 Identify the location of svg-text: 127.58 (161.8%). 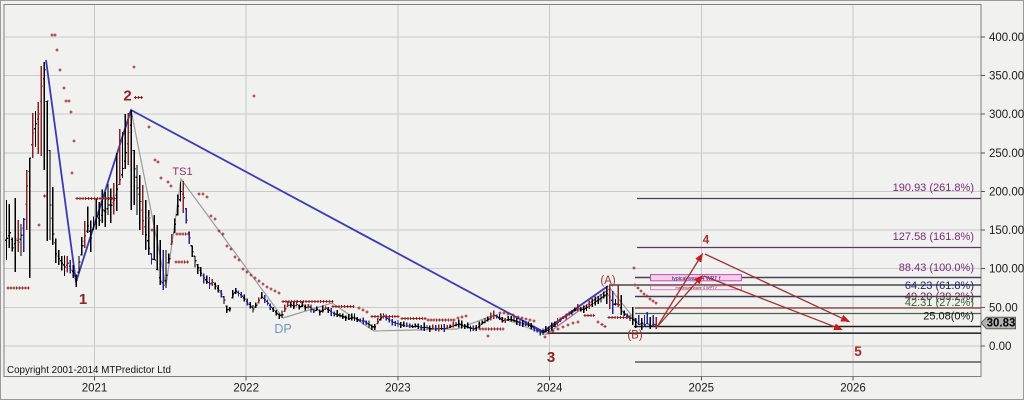
(933, 237).